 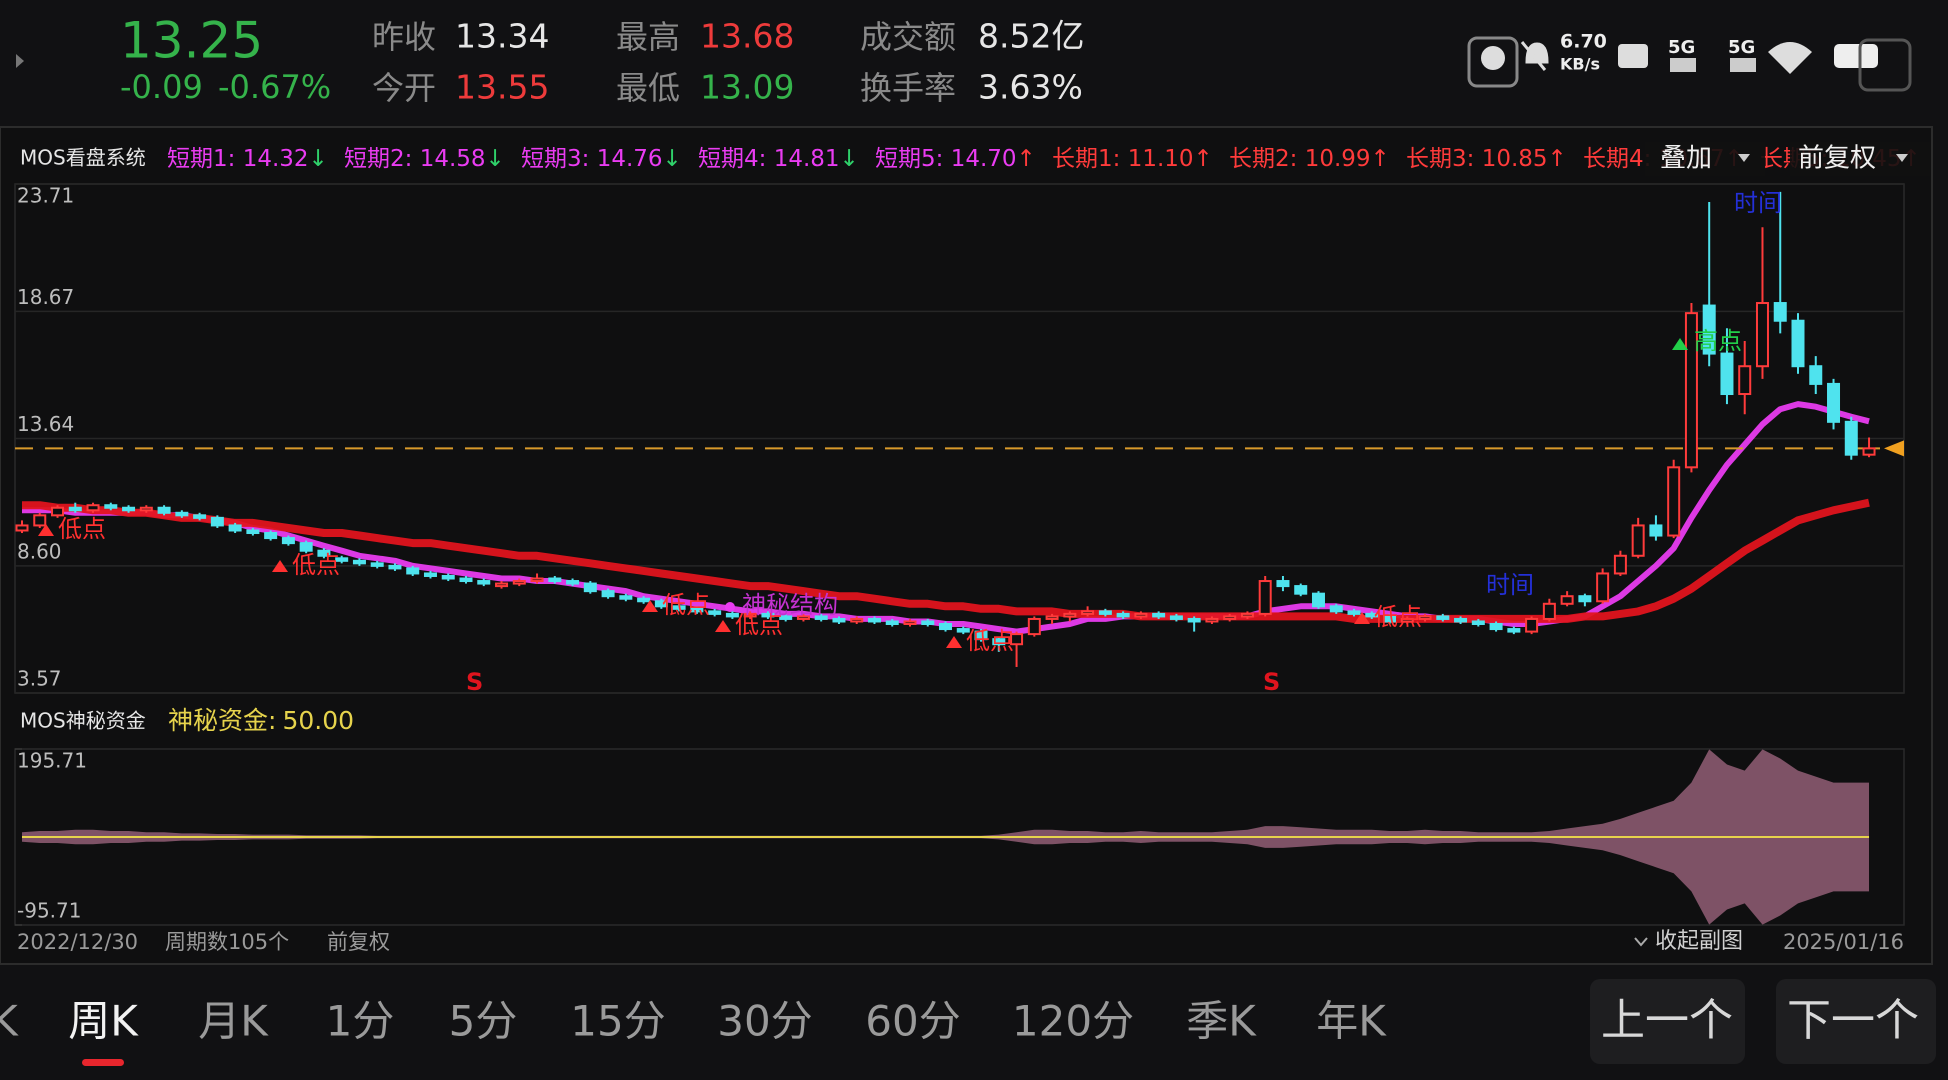 What do you see at coordinates (404, 37) in the screenshot?
I see `field-label: 昨收` at bounding box center [404, 37].